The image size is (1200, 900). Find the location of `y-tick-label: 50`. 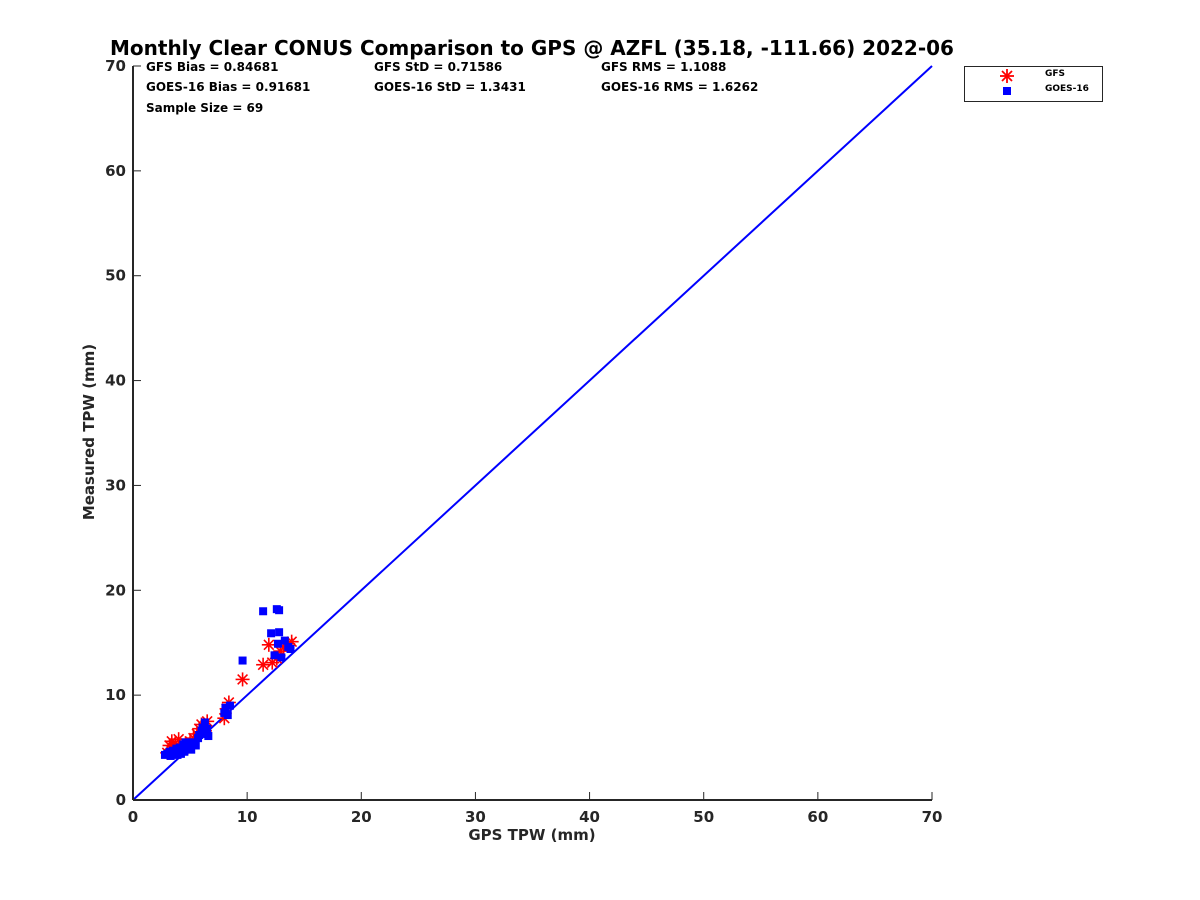

y-tick-label: 50 is located at coordinates (115, 276).